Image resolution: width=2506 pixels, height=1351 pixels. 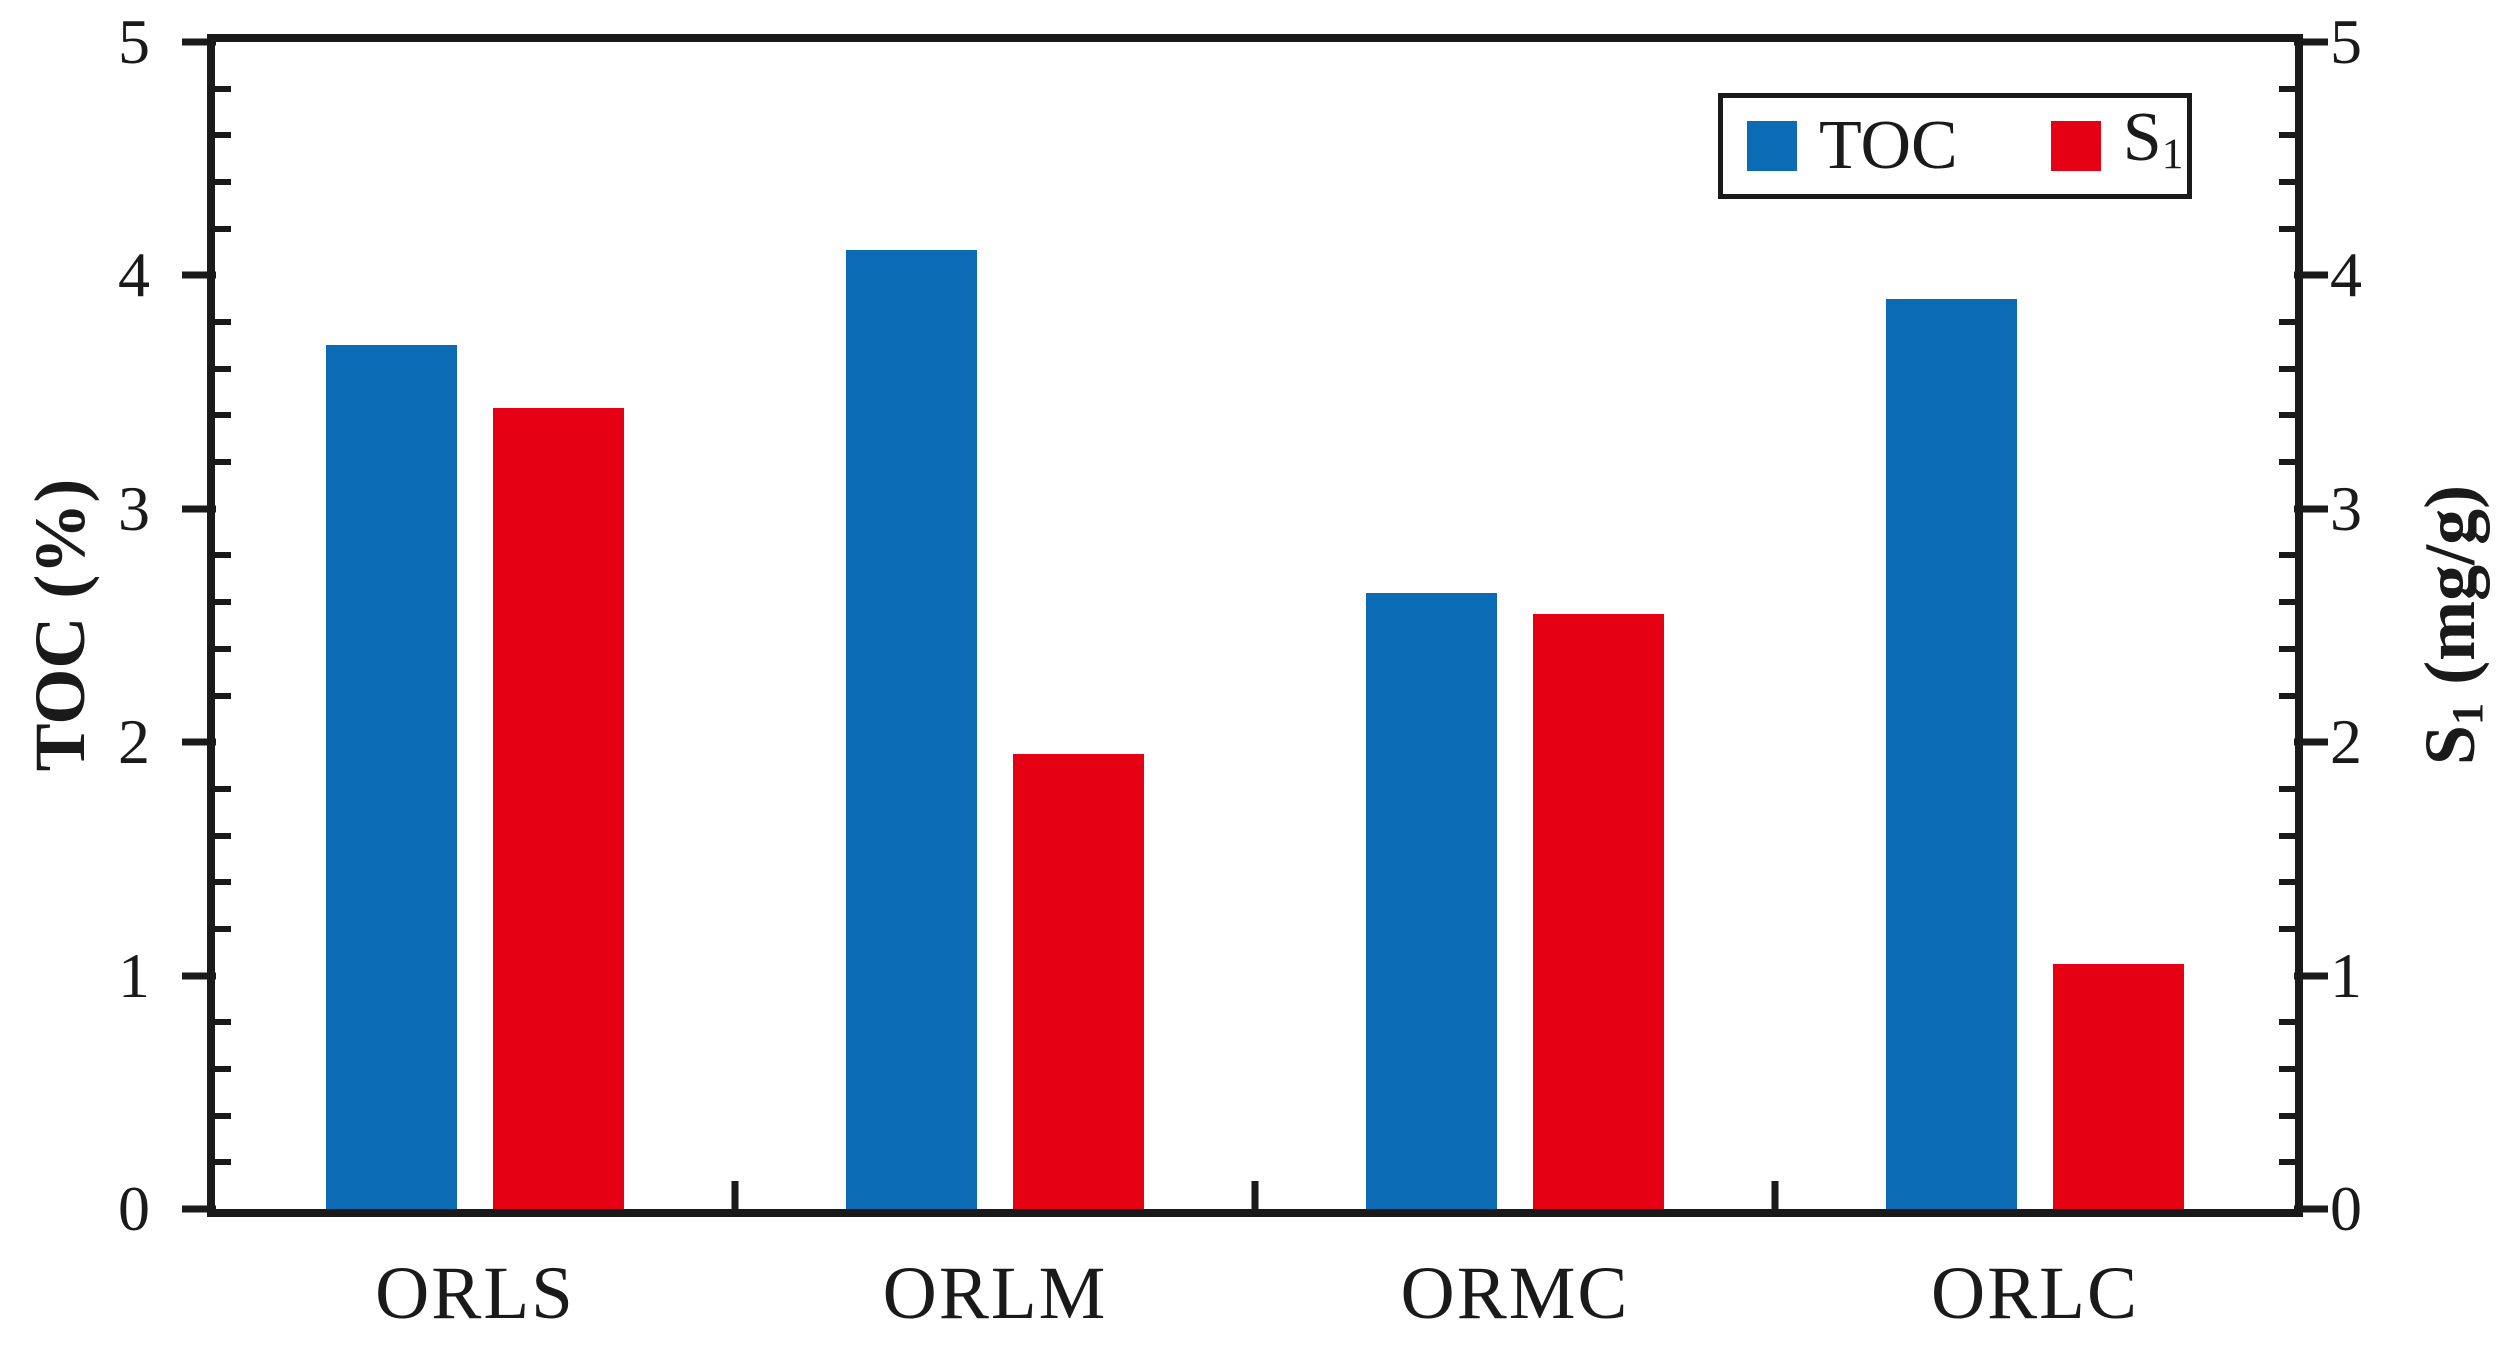 I want to click on s1-bar-ormc, so click(x=1598, y=911).